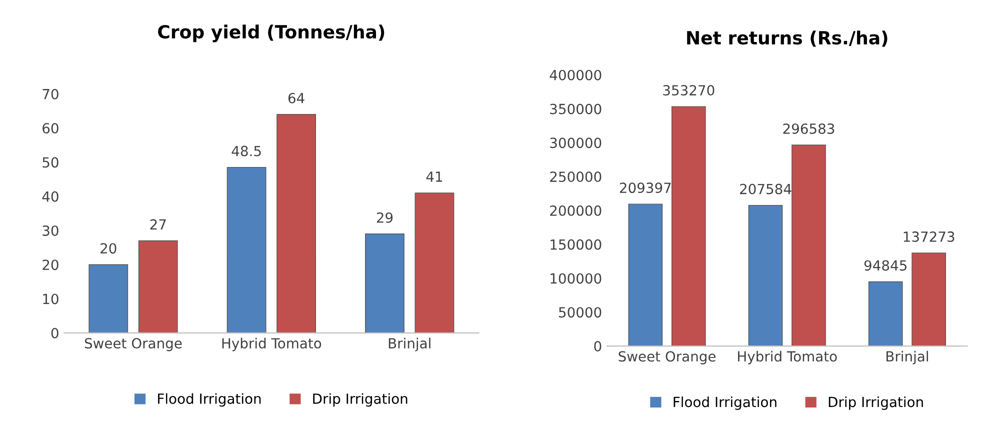  What do you see at coordinates (434, 177) in the screenshot?
I see `data-label: 41` at bounding box center [434, 177].